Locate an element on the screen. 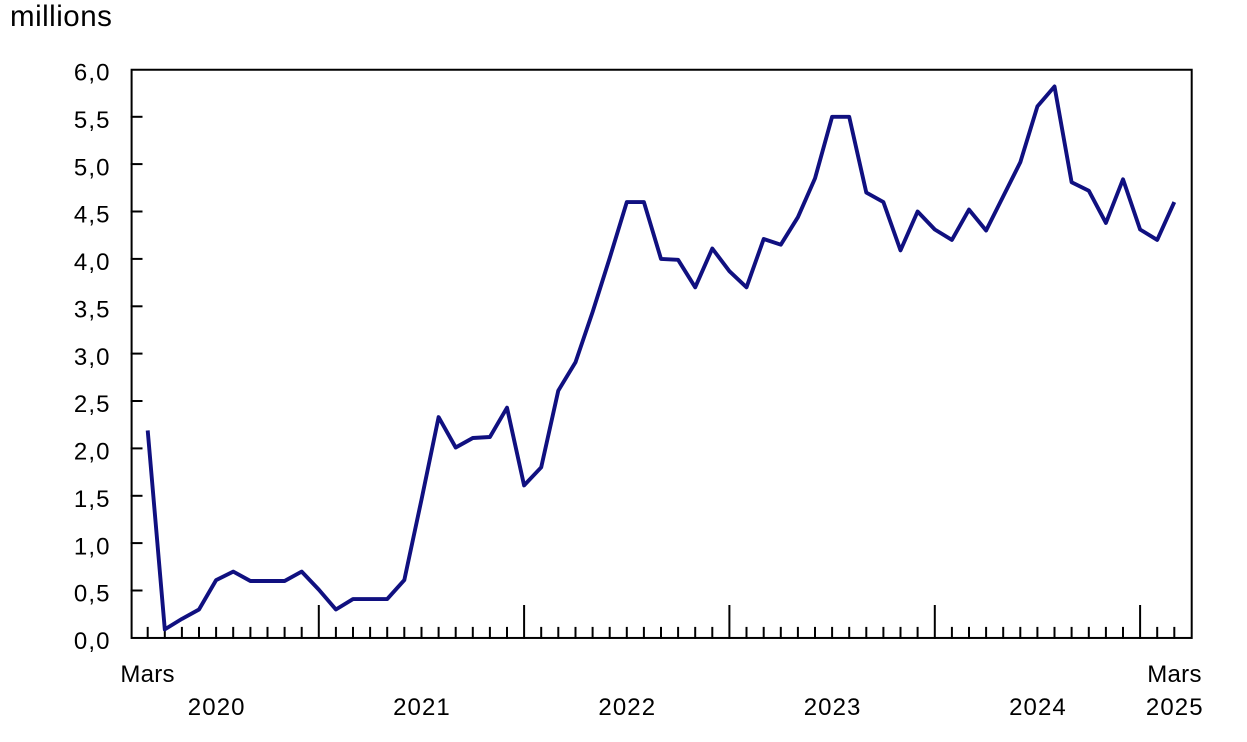 Image resolution: width=1247 pixels, height=742 pixels. svg-text: 2023 is located at coordinates (833, 707).